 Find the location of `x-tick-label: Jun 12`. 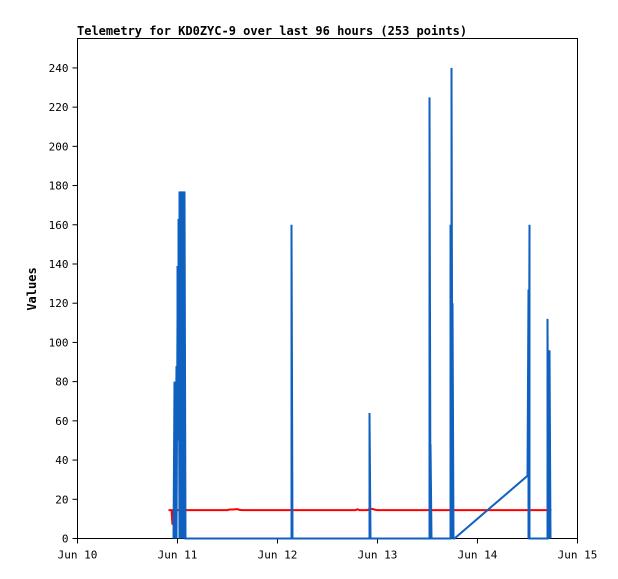

x-tick-label: Jun 12 is located at coordinates (278, 555).